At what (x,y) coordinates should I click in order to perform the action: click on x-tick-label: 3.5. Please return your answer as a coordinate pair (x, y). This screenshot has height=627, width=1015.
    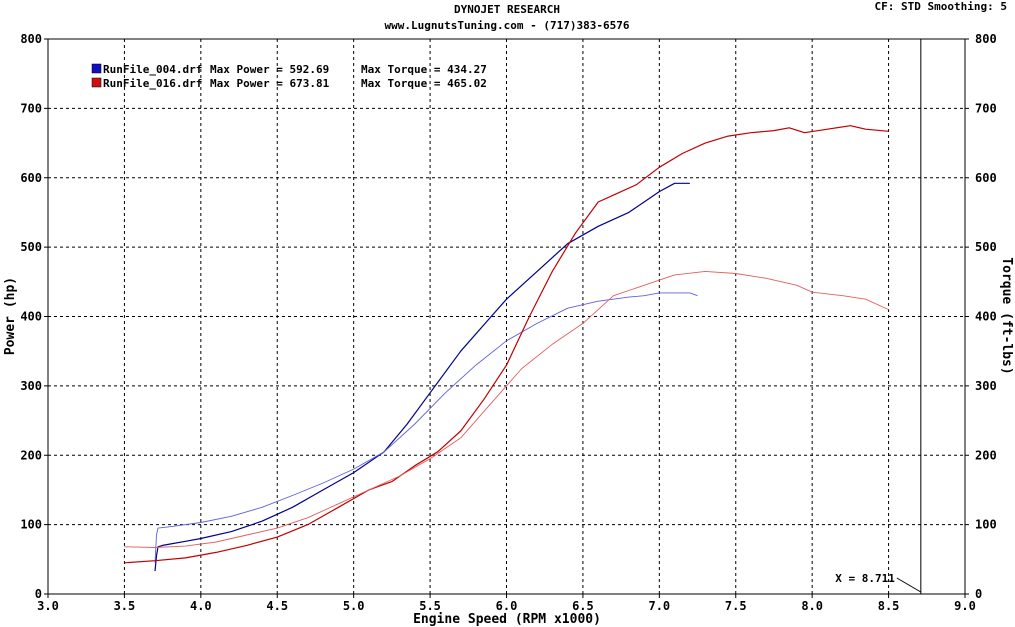
    Looking at the image, I should click on (125, 606).